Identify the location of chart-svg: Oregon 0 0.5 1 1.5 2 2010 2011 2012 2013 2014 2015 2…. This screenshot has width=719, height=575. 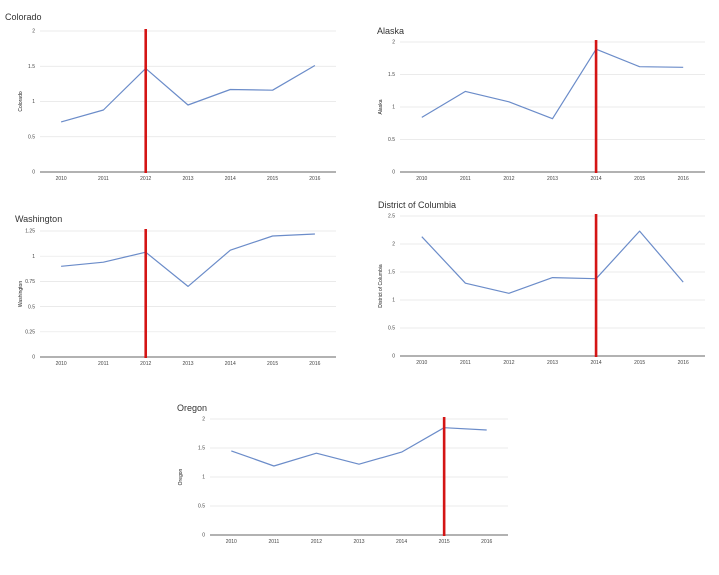
(342, 474).